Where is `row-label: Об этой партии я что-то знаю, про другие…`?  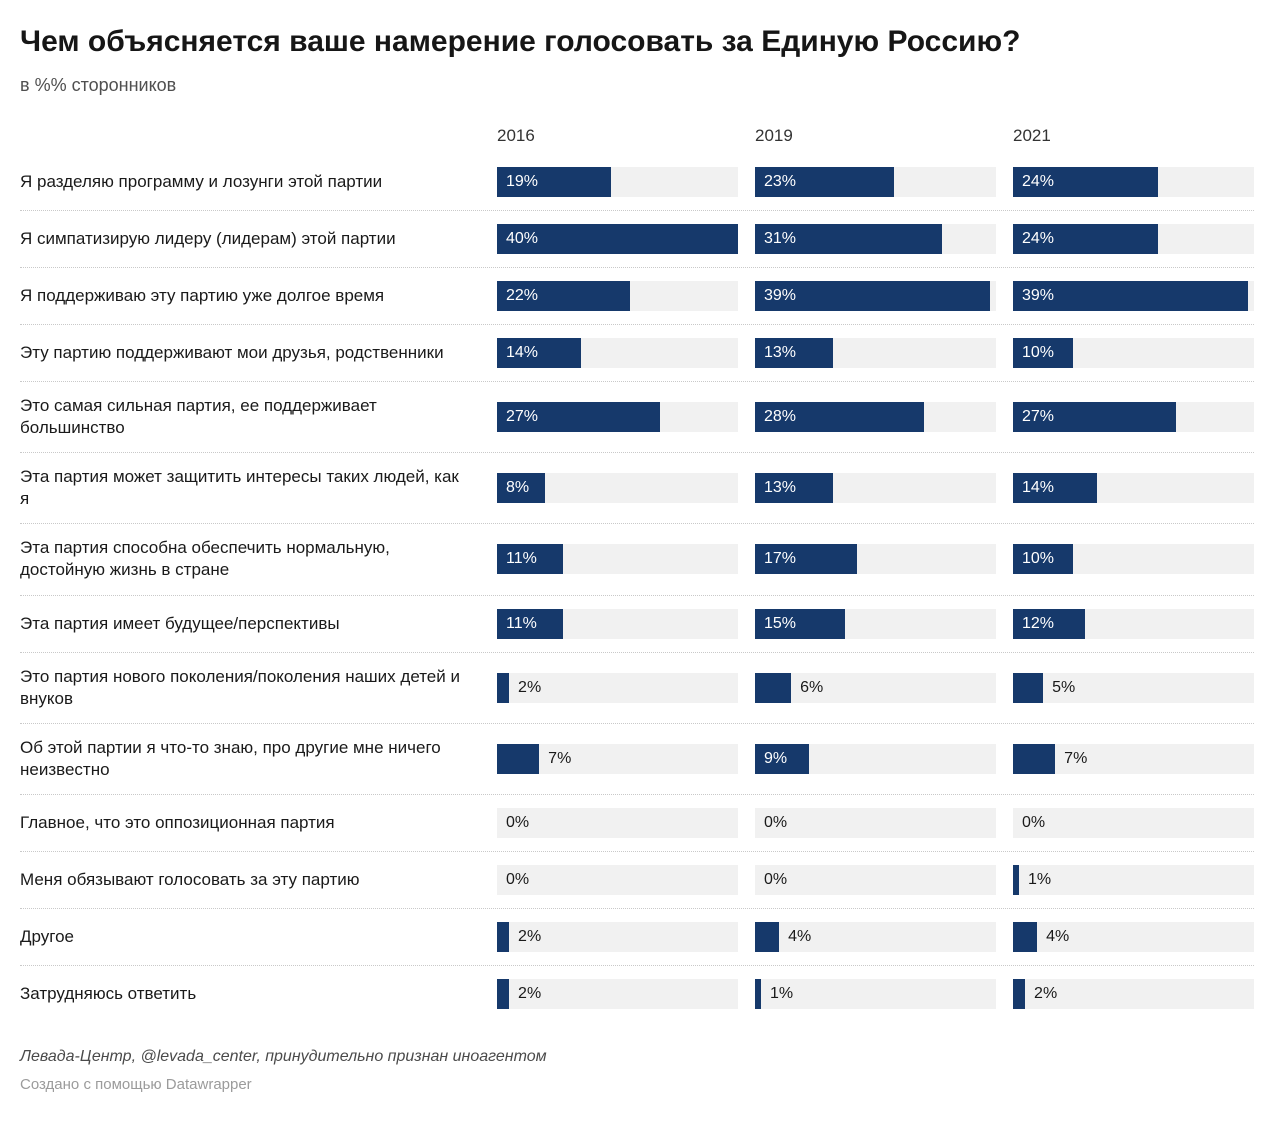 row-label: Об этой партии я что-то знаю, про другие… is located at coordinates (230, 758).